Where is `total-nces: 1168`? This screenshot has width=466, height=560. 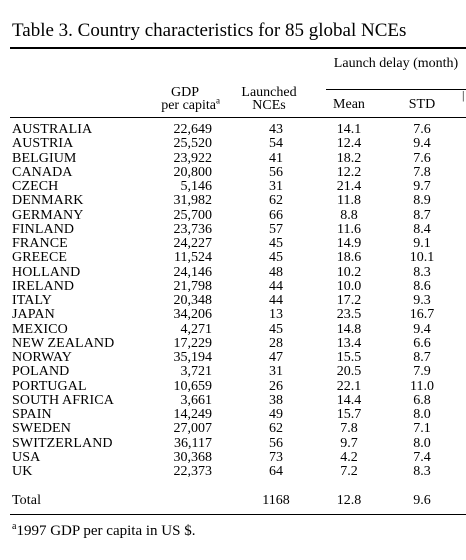 total-nces: 1168 is located at coordinates (276, 500).